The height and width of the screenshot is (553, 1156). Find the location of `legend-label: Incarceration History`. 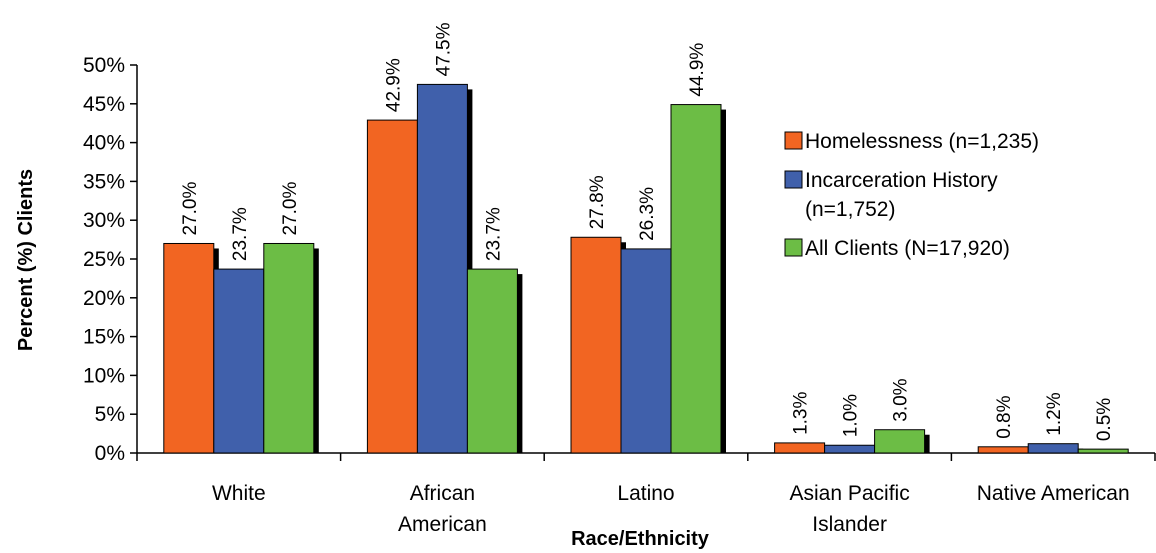

legend-label: Incarceration History is located at coordinates (901, 180).